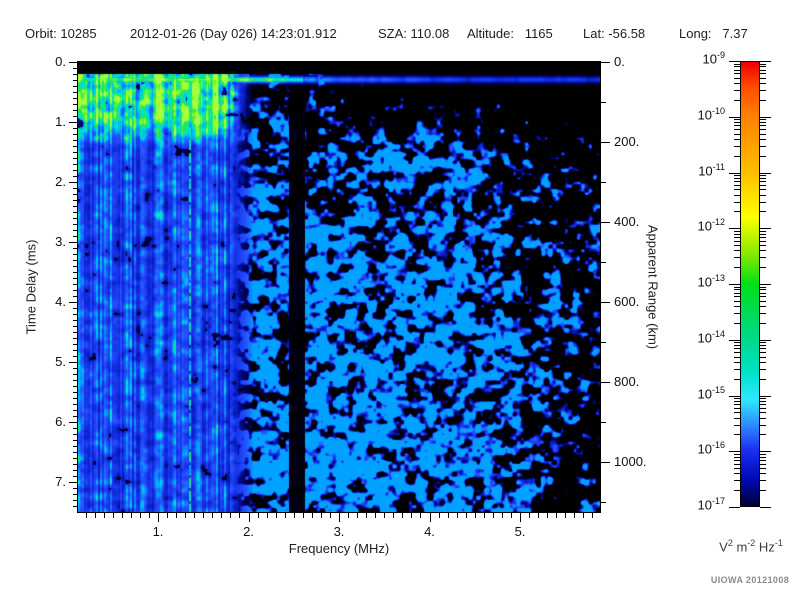 The width and height of the screenshot is (800, 600). I want to click on colorbar-tick-label: 10-11, so click(711, 169).